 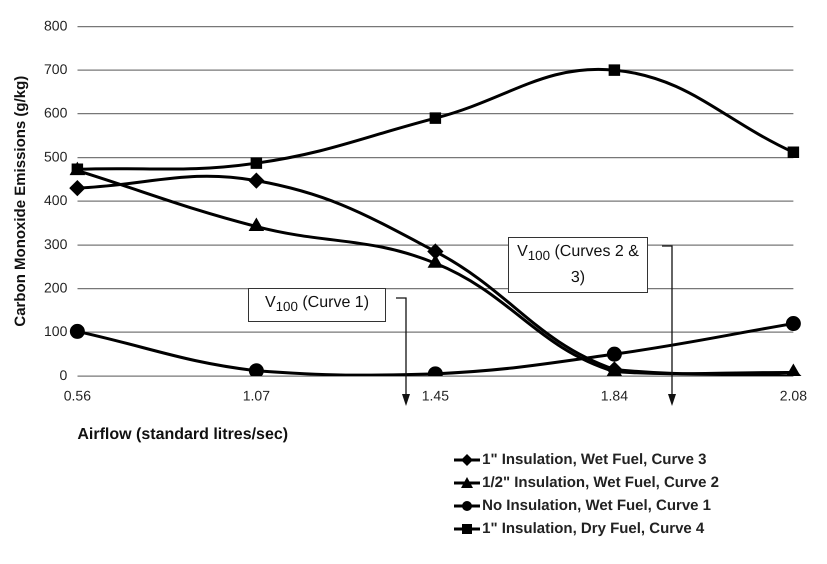 I want to click on x-tick-label: 1.07, so click(x=256, y=395).